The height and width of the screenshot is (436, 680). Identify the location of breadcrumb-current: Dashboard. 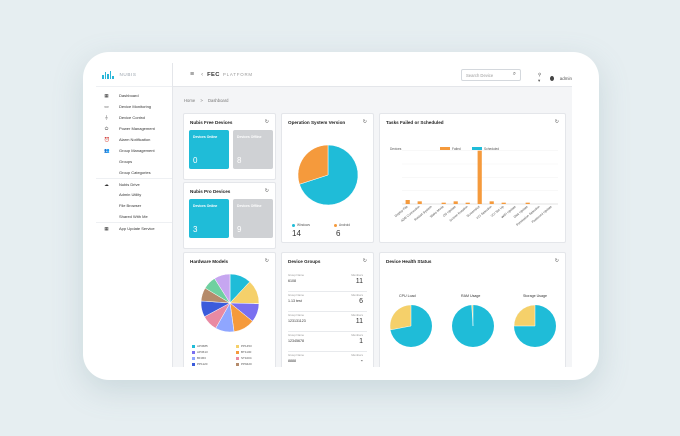
(218, 100).